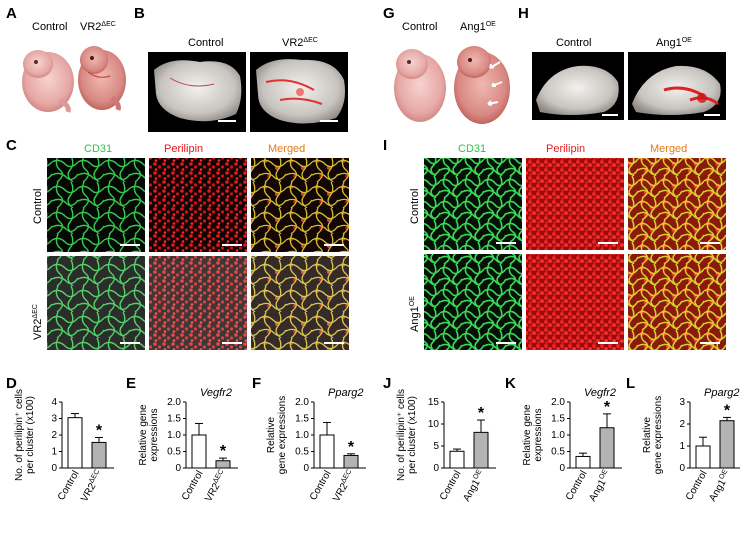  Describe the element at coordinates (600, 393) in the screenshot. I see `k-chart-title: Vegfr2` at that location.